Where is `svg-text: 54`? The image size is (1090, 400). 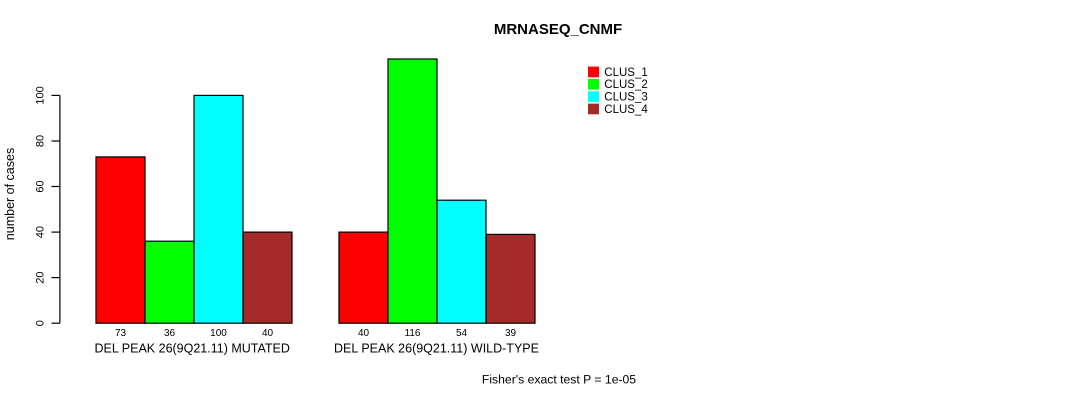
svg-text: 54 is located at coordinates (462, 333).